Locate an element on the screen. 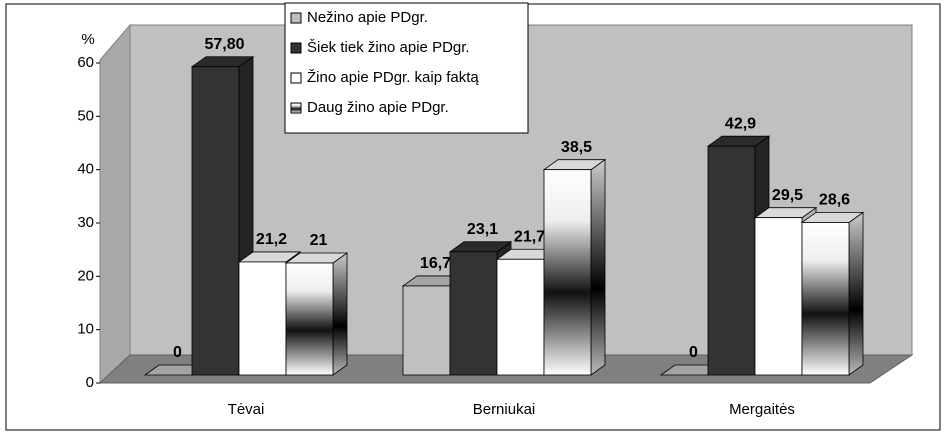  value-label: 28,6 is located at coordinates (834, 200).